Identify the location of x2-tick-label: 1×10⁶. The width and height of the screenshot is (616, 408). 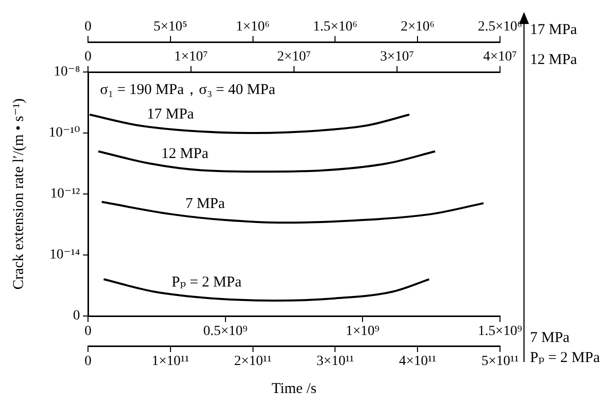
(253, 26).